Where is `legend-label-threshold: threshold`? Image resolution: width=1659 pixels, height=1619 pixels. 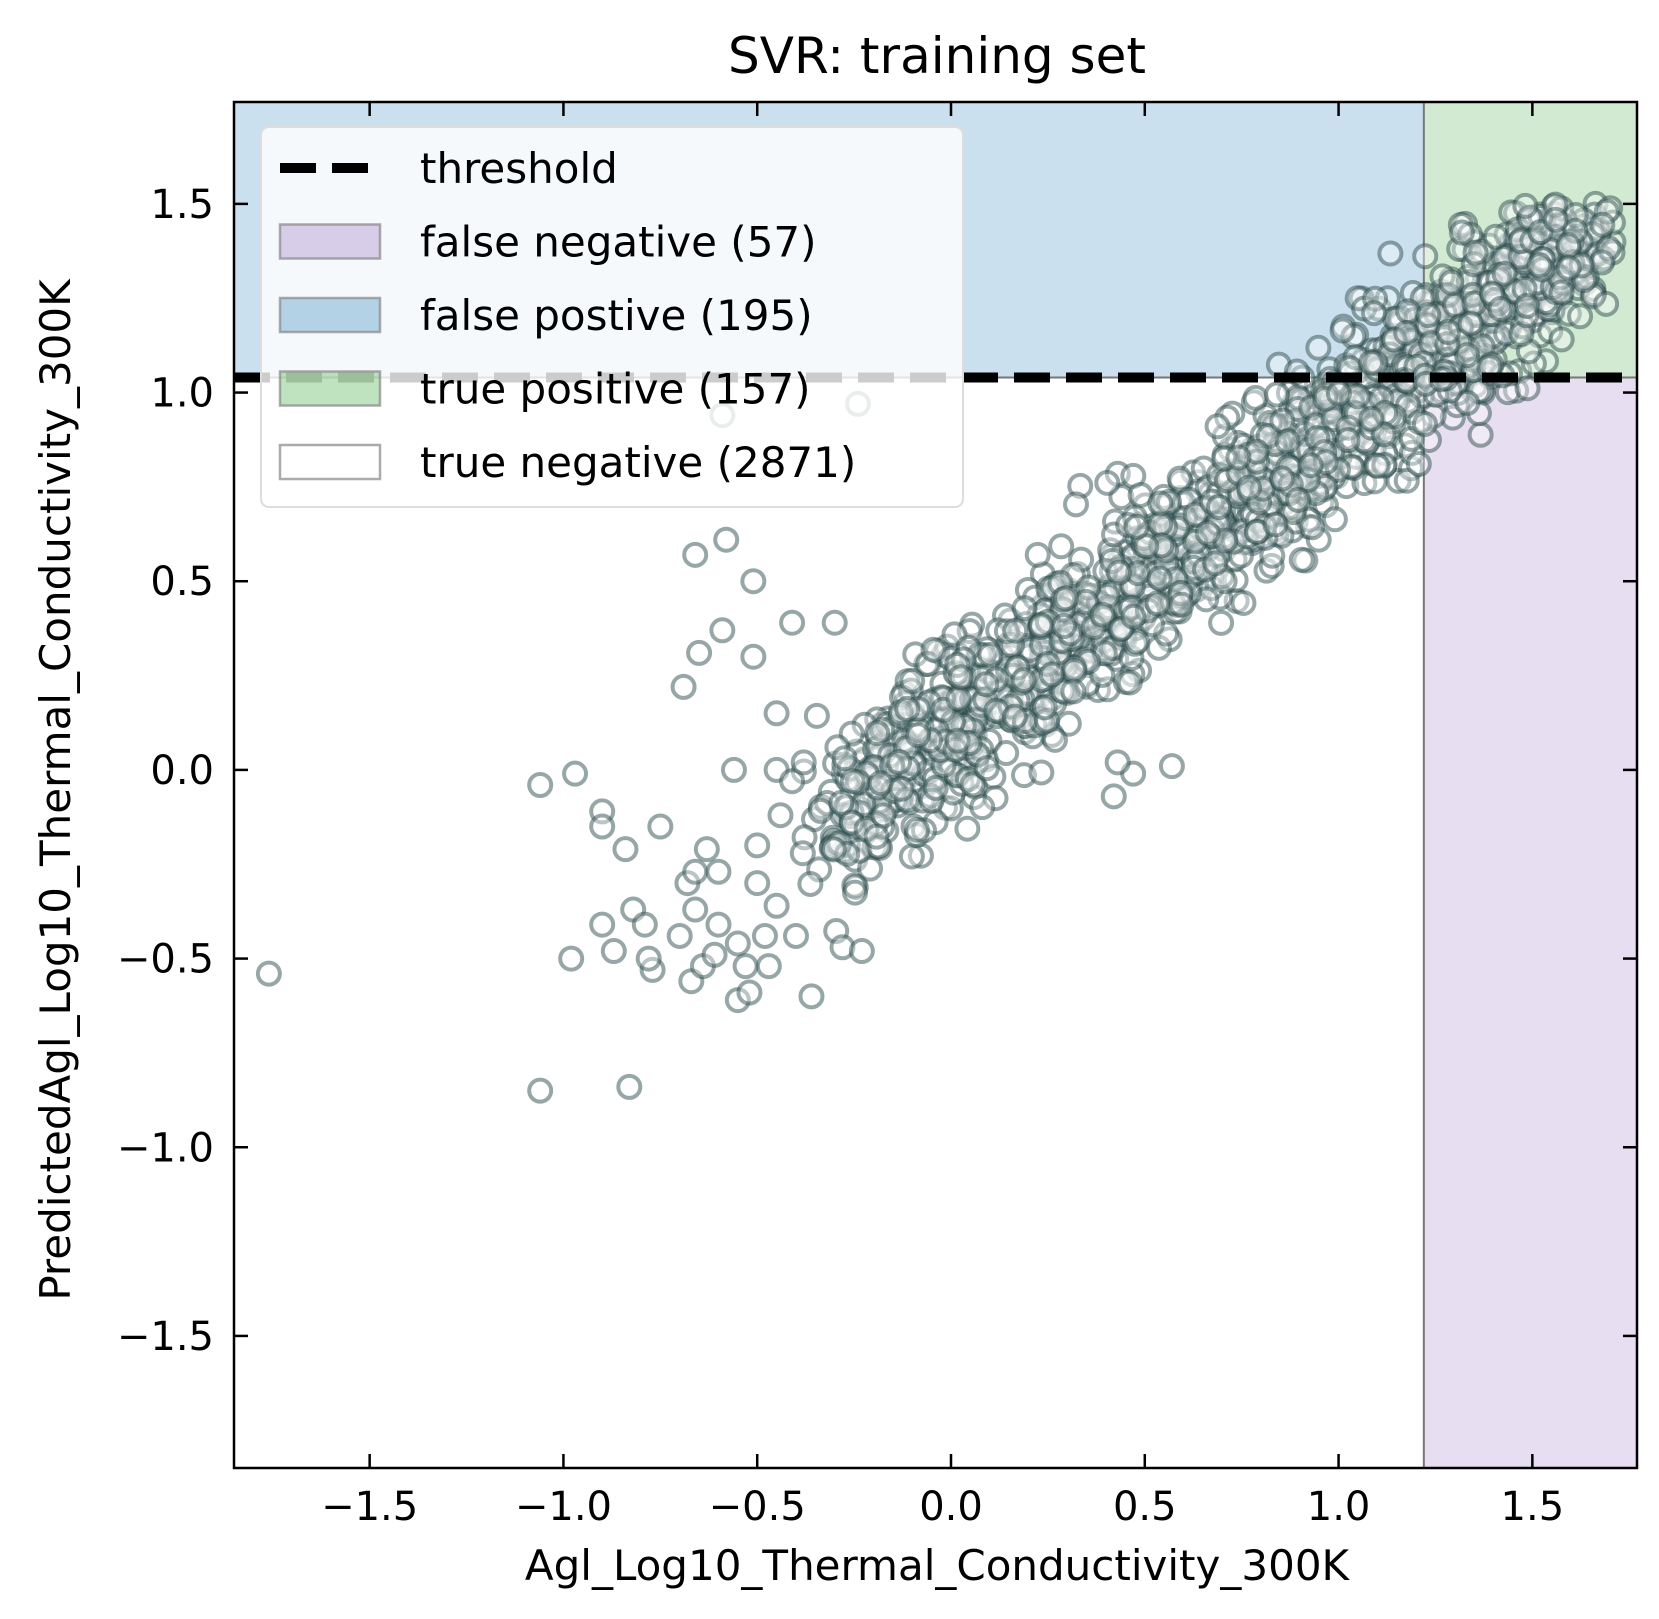 legend-label-threshold: threshold is located at coordinates (519, 168).